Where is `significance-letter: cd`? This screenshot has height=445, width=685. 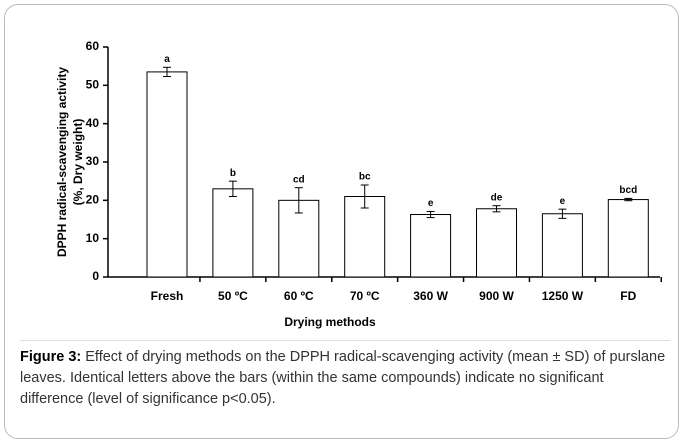 significance-letter: cd is located at coordinates (299, 179).